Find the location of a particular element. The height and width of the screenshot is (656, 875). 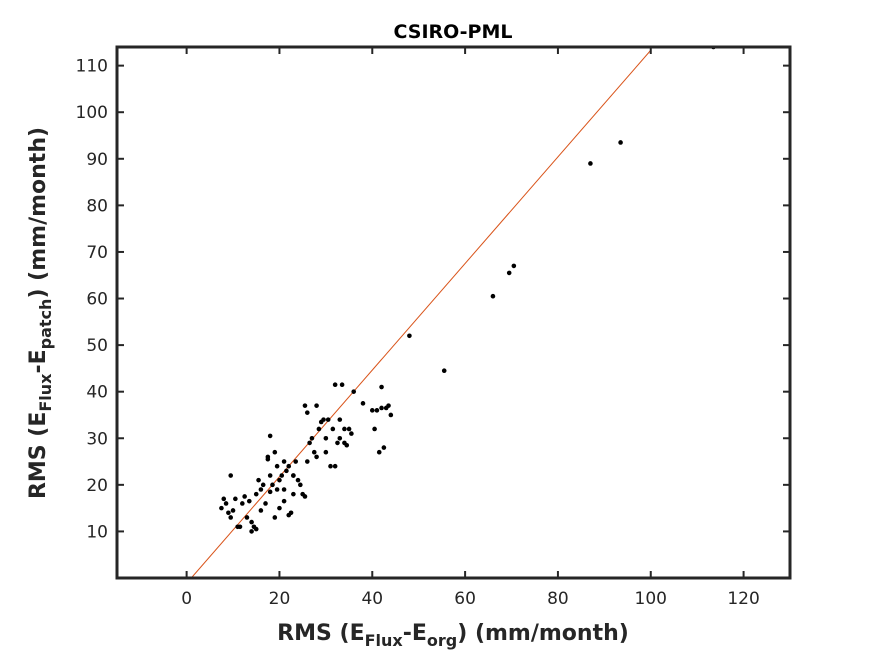

x-axis-title-sub2: org is located at coordinates (442, 640).